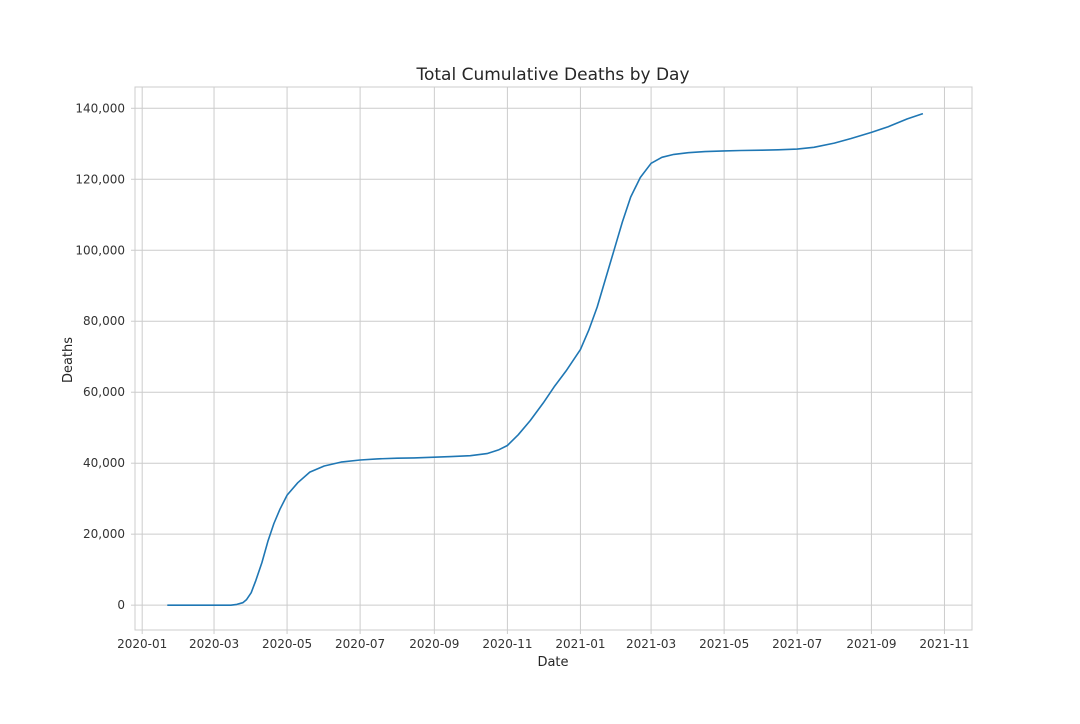  What do you see at coordinates (797, 644) in the screenshot?
I see `x-tick-label: 2021-07` at bounding box center [797, 644].